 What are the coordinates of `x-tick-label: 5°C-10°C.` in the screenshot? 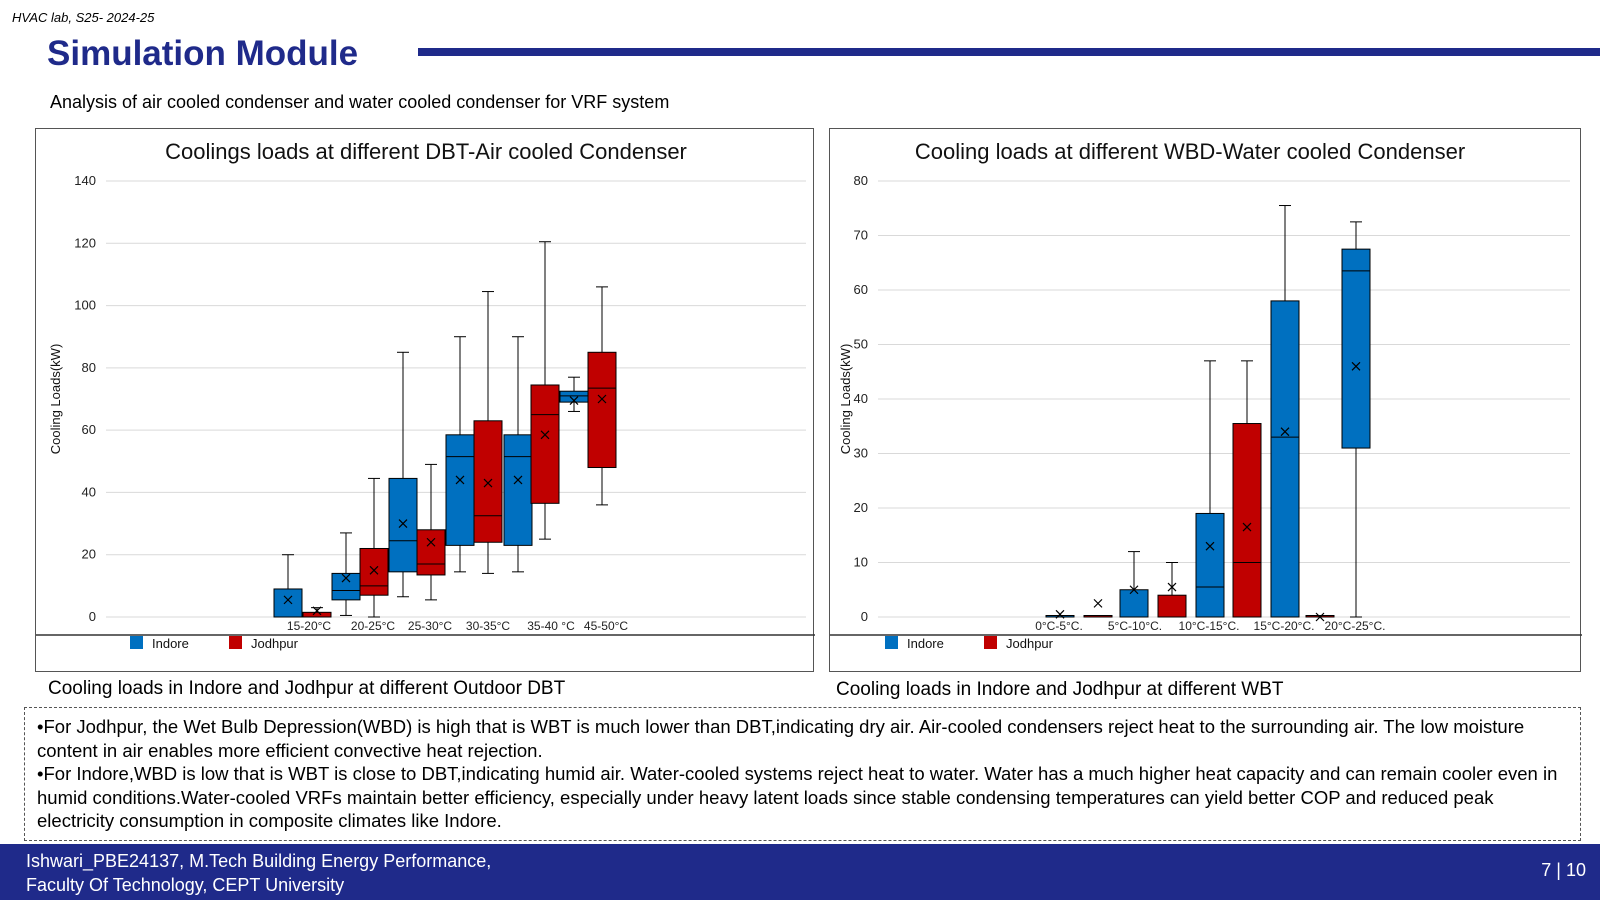 It's located at (1135, 626).